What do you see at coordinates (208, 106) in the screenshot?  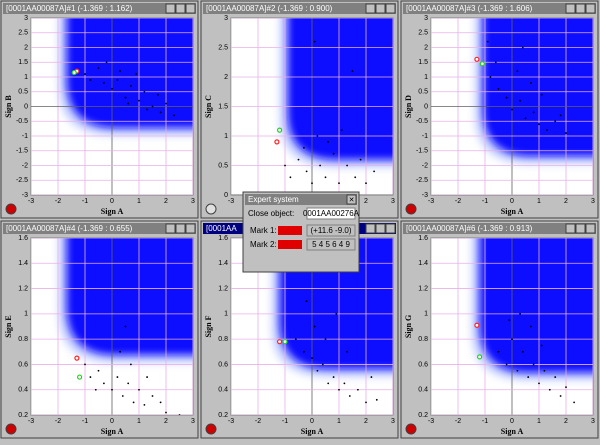 I see `y-axis-label: Sign C` at bounding box center [208, 106].